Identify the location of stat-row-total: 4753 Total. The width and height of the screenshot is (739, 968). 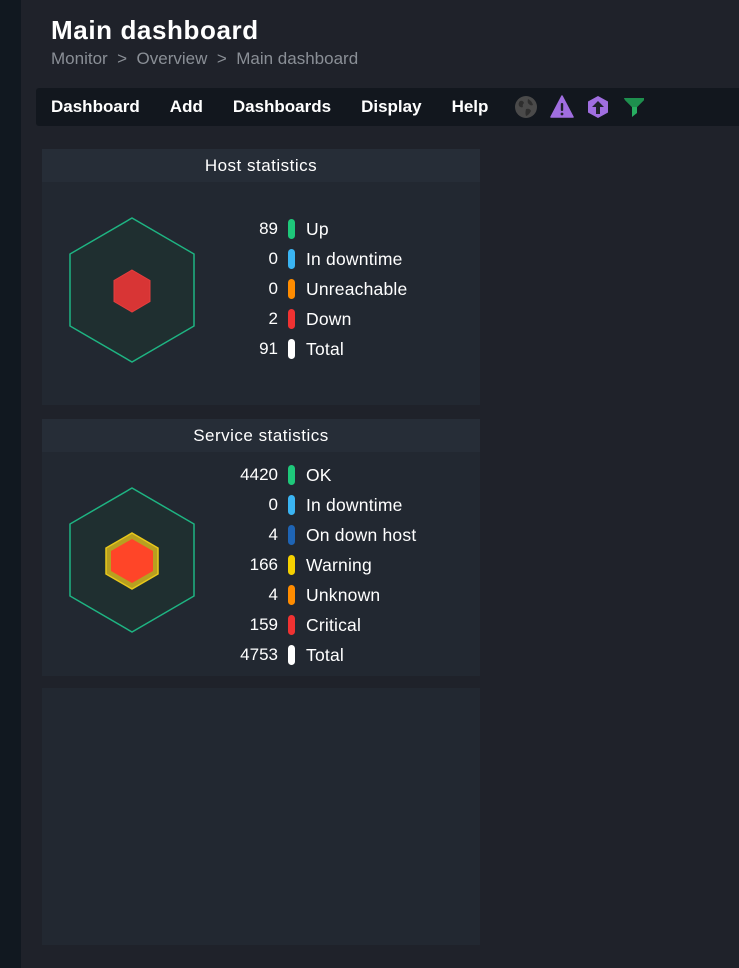
(319, 655).